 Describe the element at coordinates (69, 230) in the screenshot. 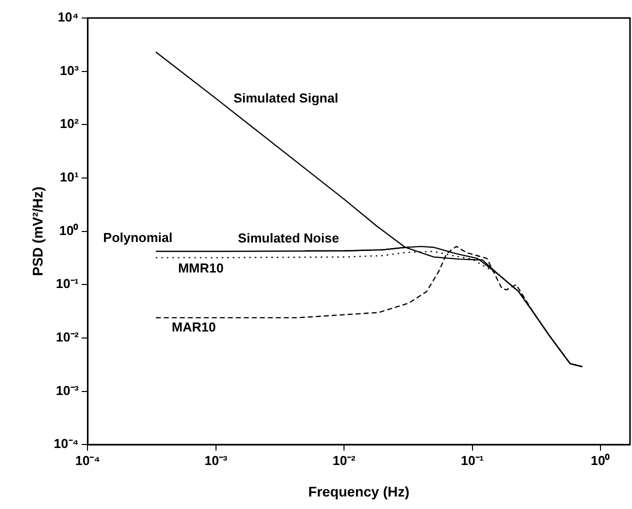

I see `y-tick-label: 10⁰` at that location.